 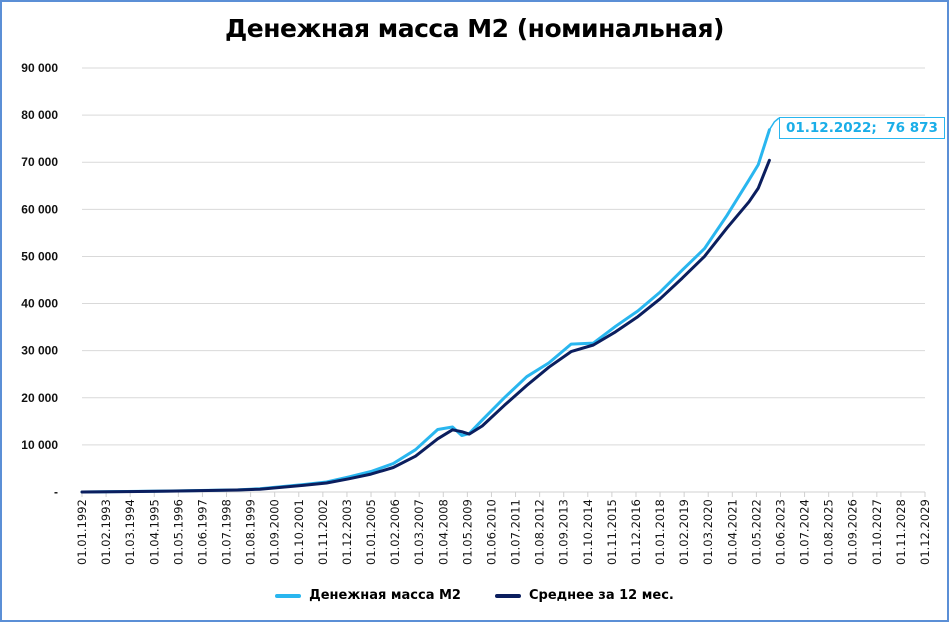 I want to click on legend-label-avg: Среднее за 12 мес., so click(x=601, y=595).